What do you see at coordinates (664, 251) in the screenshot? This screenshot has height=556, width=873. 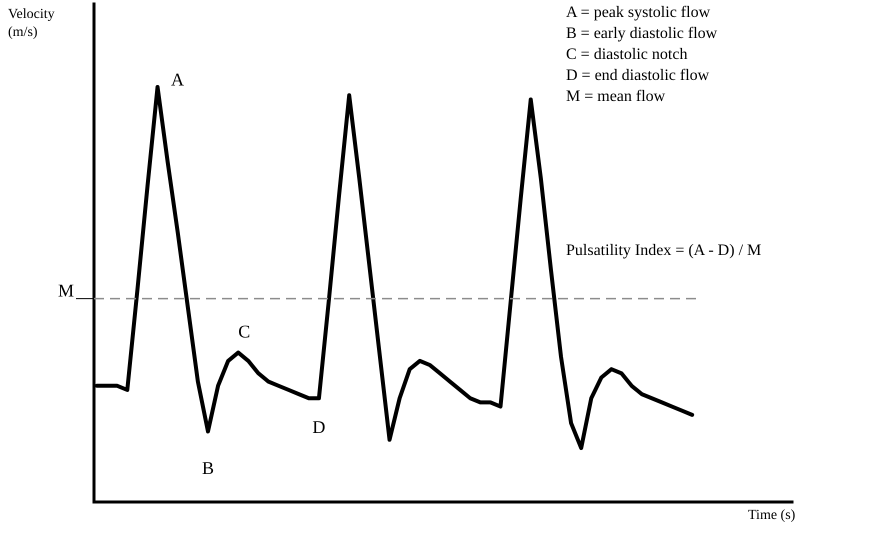 I see `annotation: Pulsatility Index = (A - D) / M` at bounding box center [664, 251].